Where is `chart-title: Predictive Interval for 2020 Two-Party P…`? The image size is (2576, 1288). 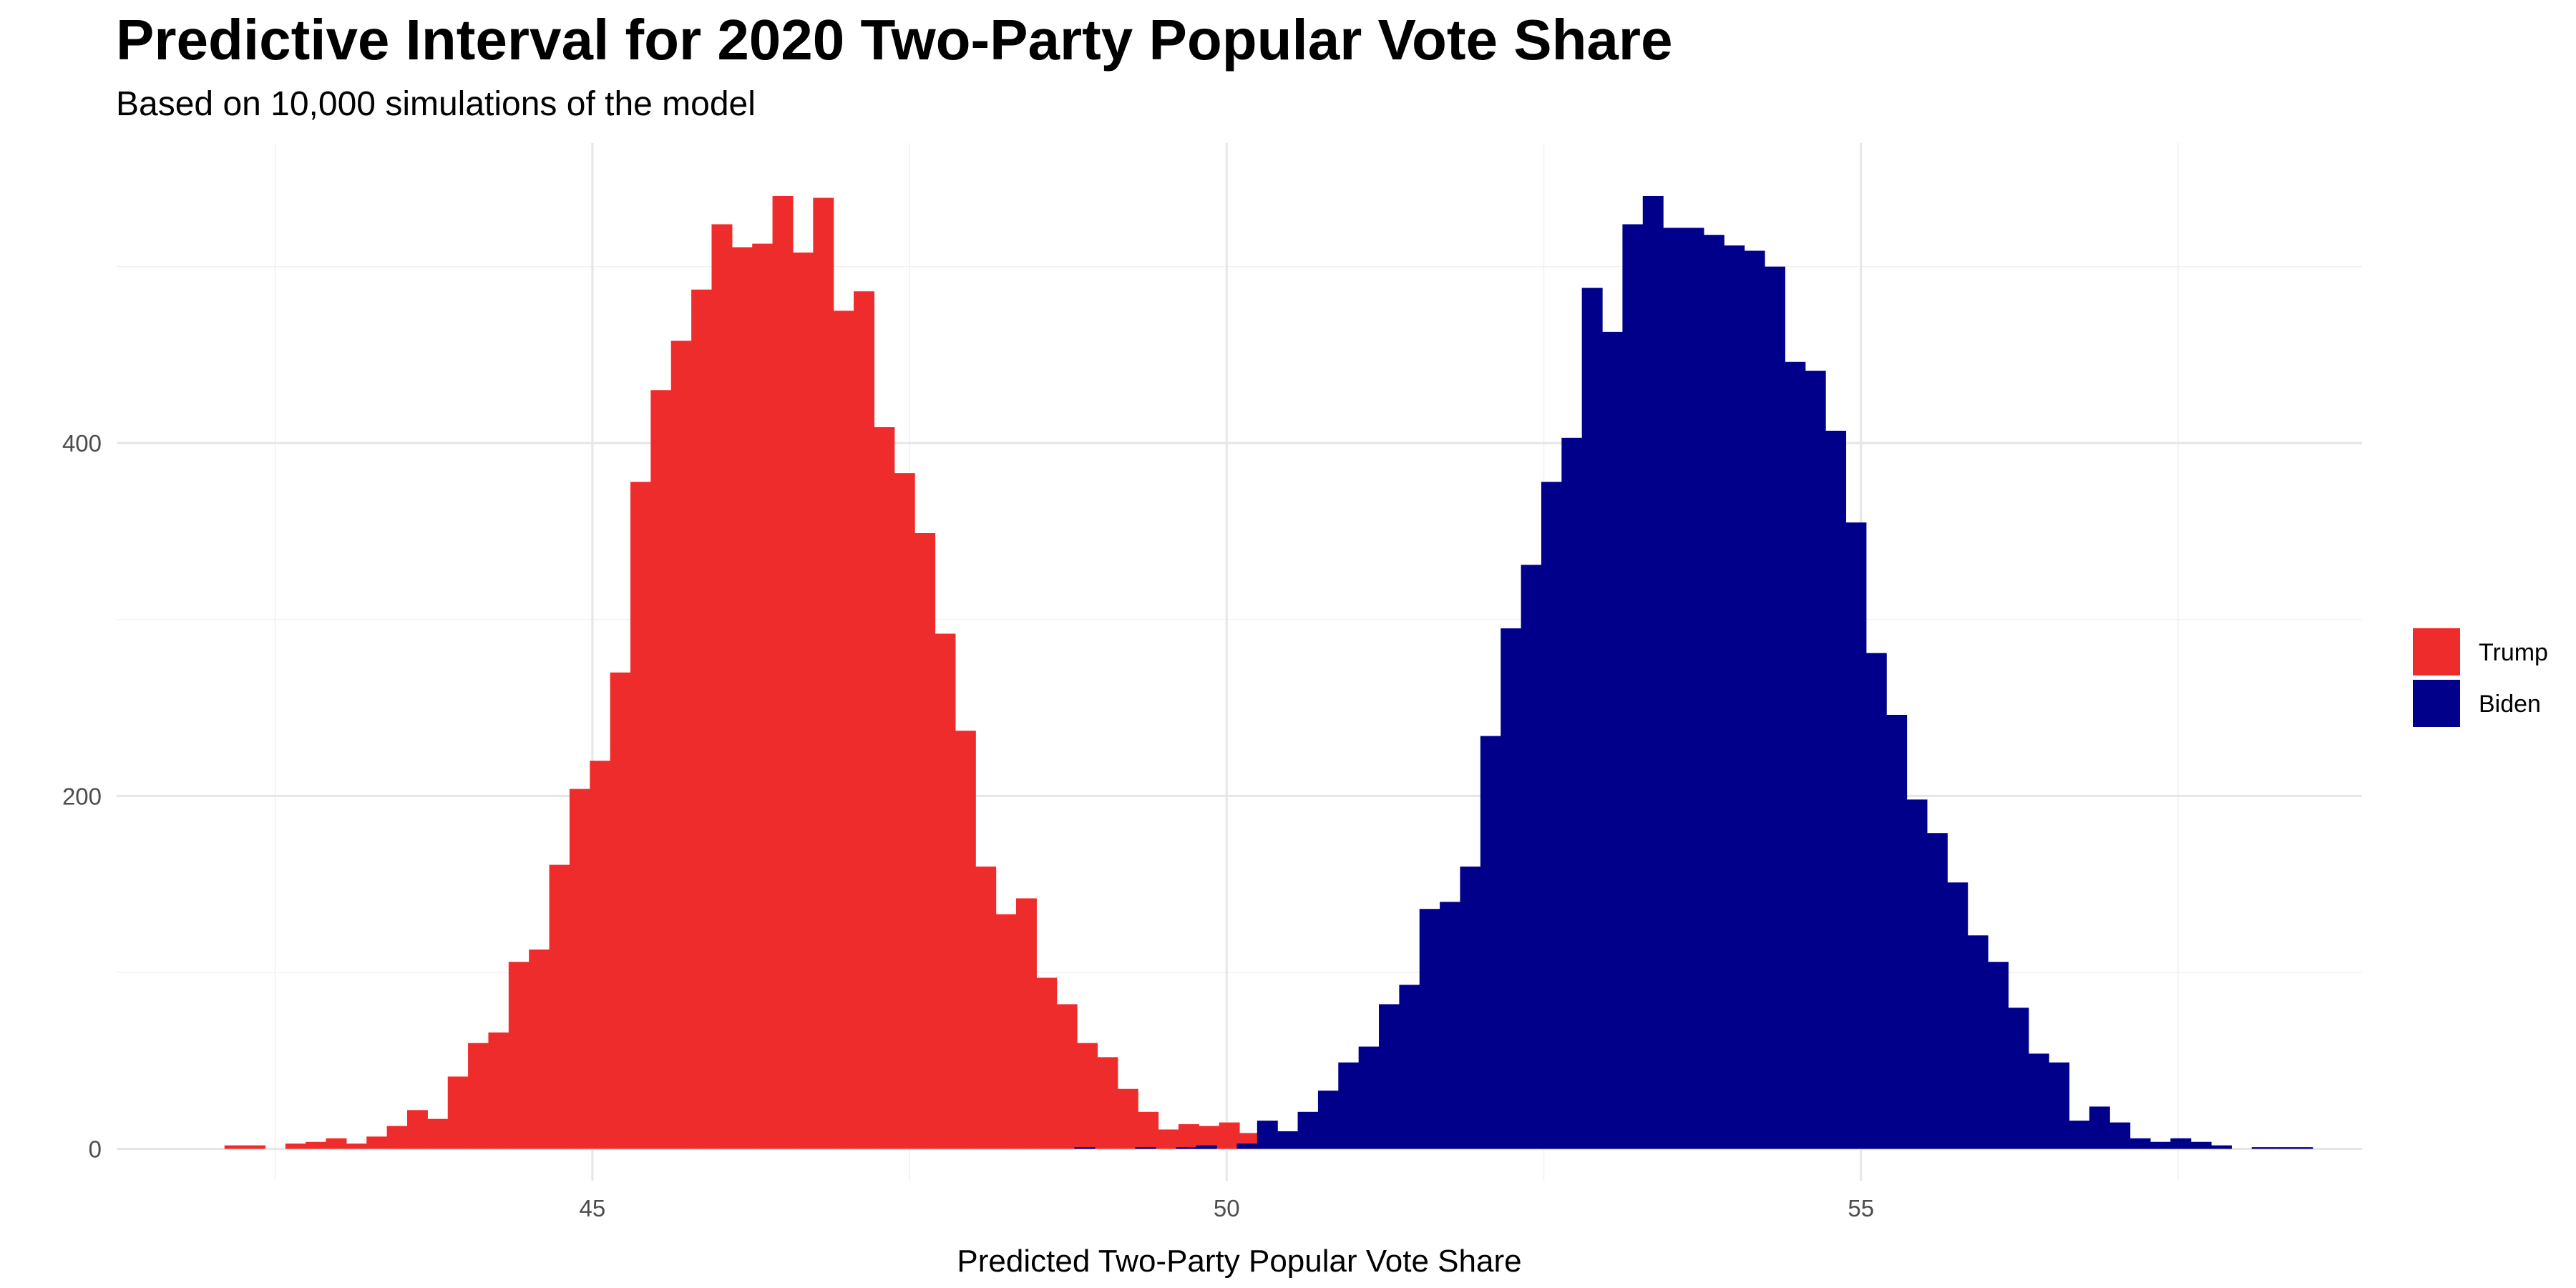
chart-title: Predictive Interval for 2020 Two-Party P… is located at coordinates (894, 40).